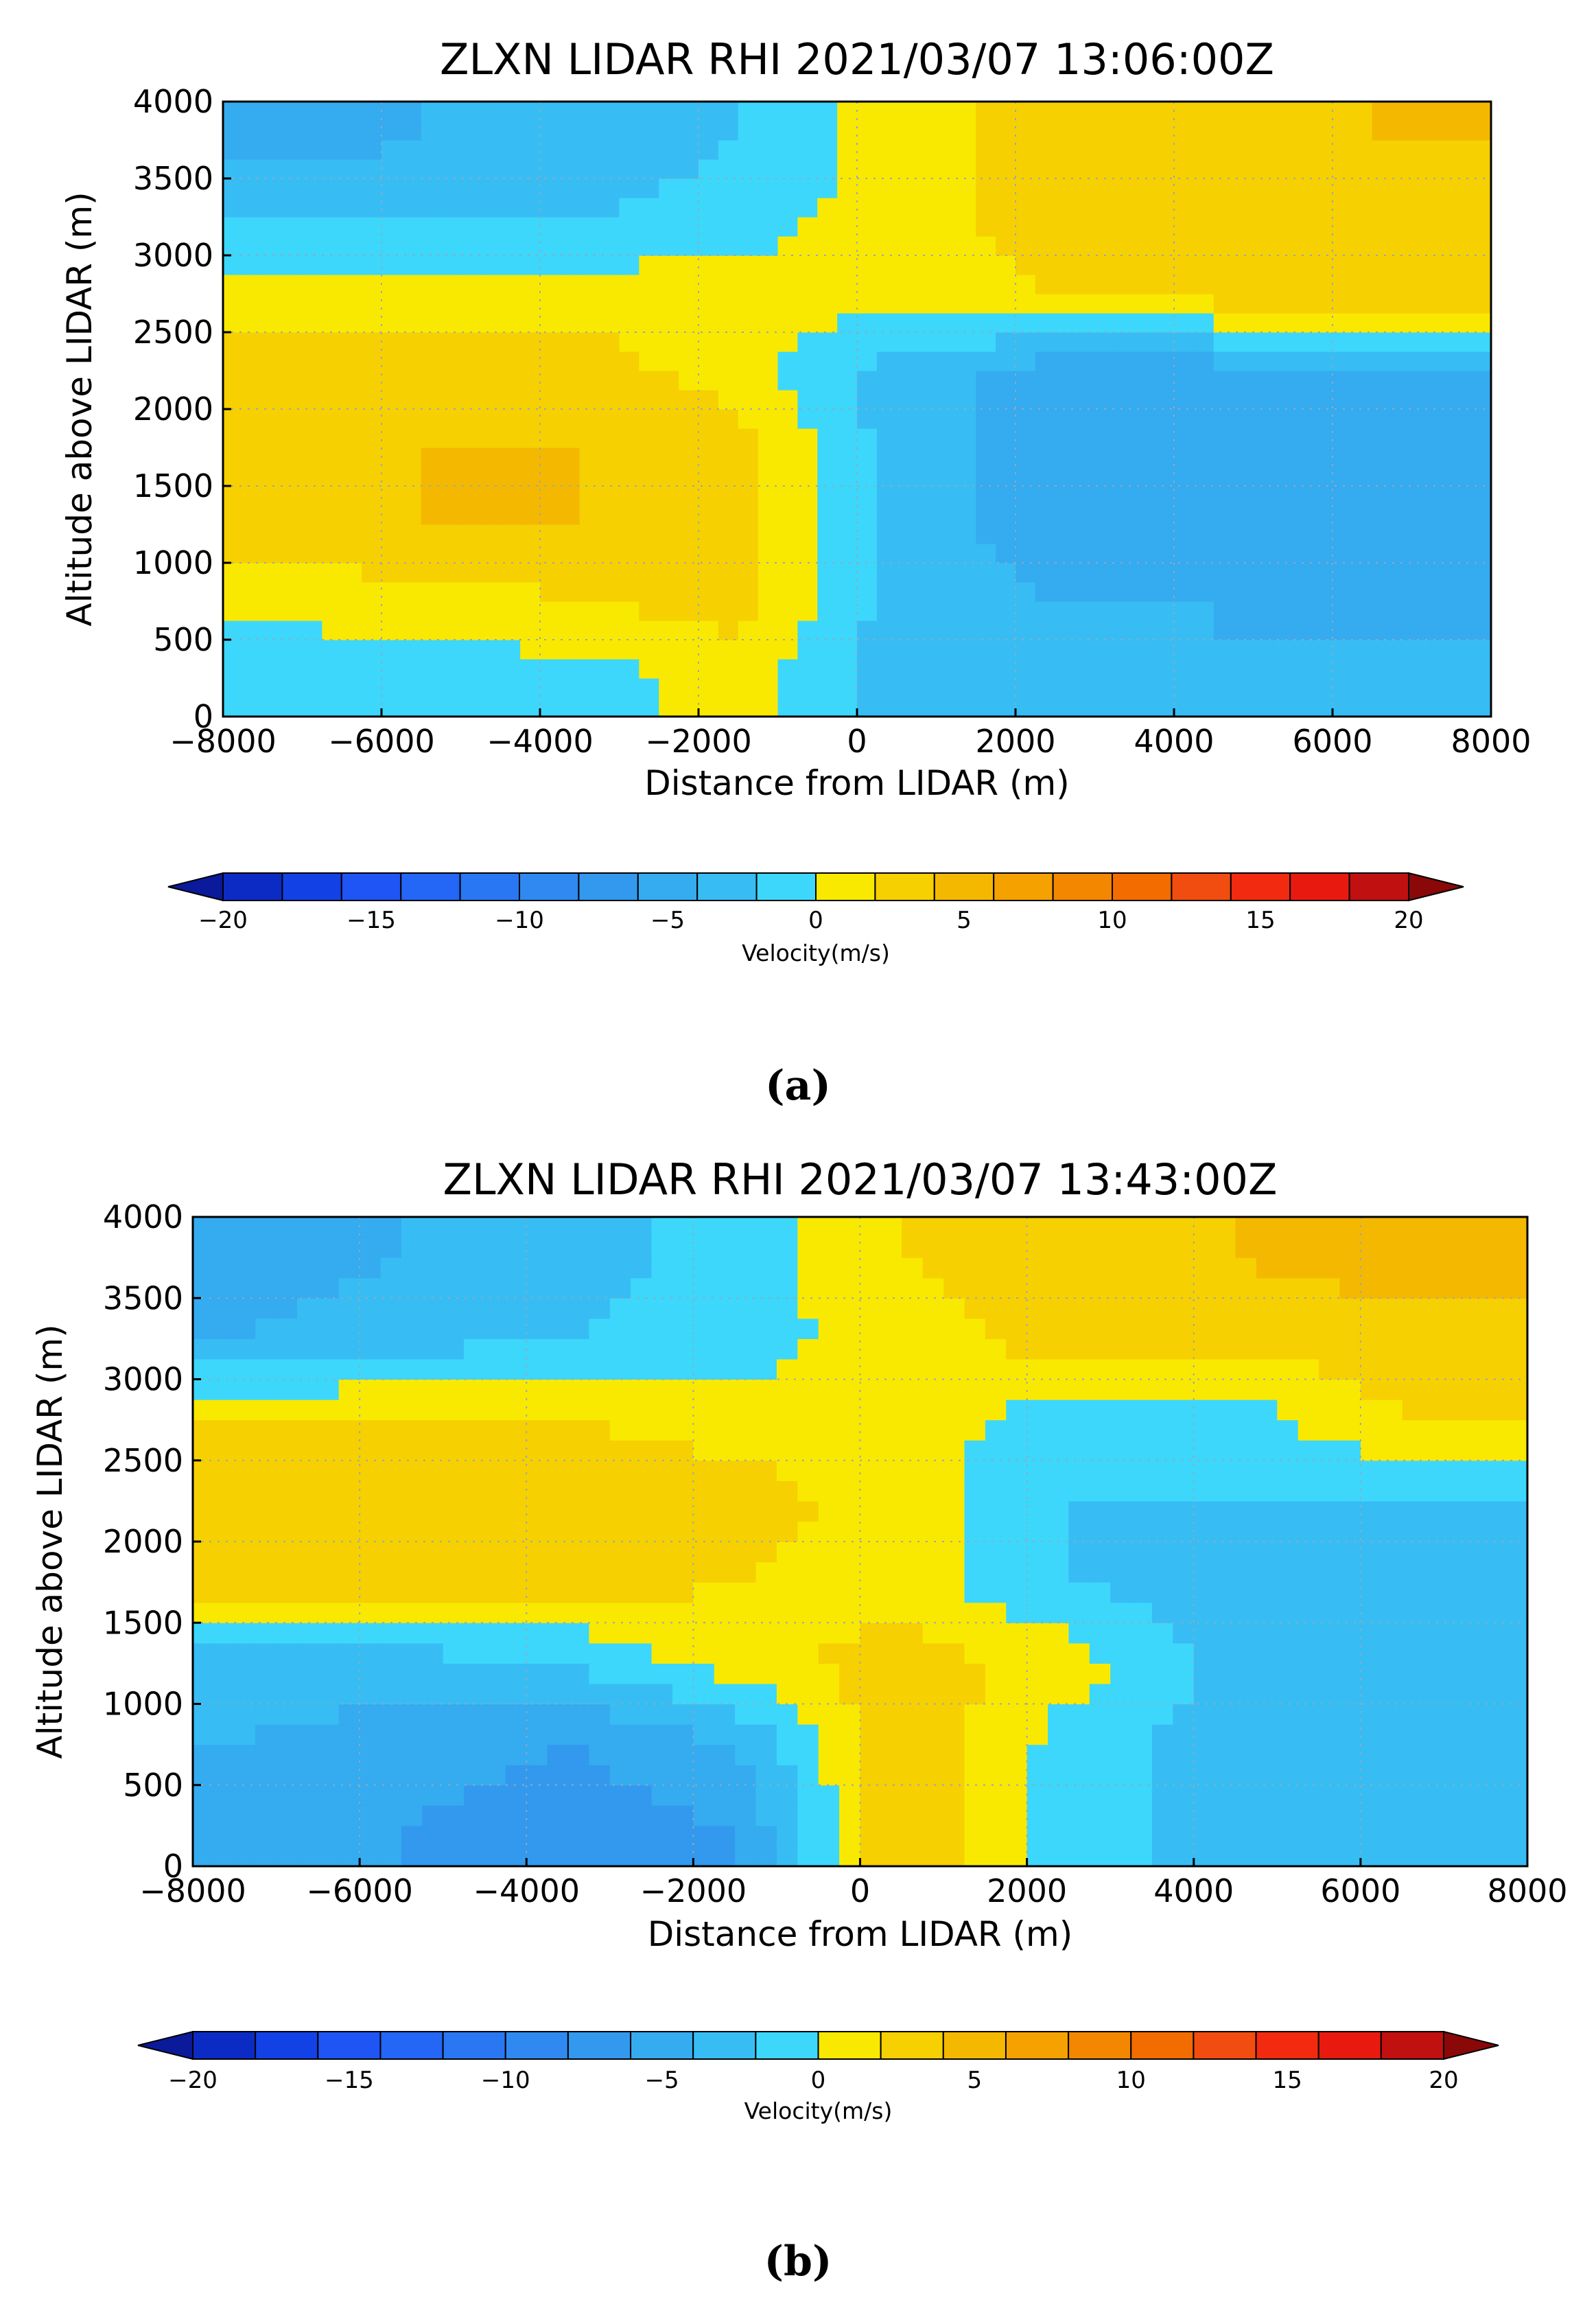  Describe the element at coordinates (173, 255) in the screenshot. I see `y-tick-label: 3000` at that location.